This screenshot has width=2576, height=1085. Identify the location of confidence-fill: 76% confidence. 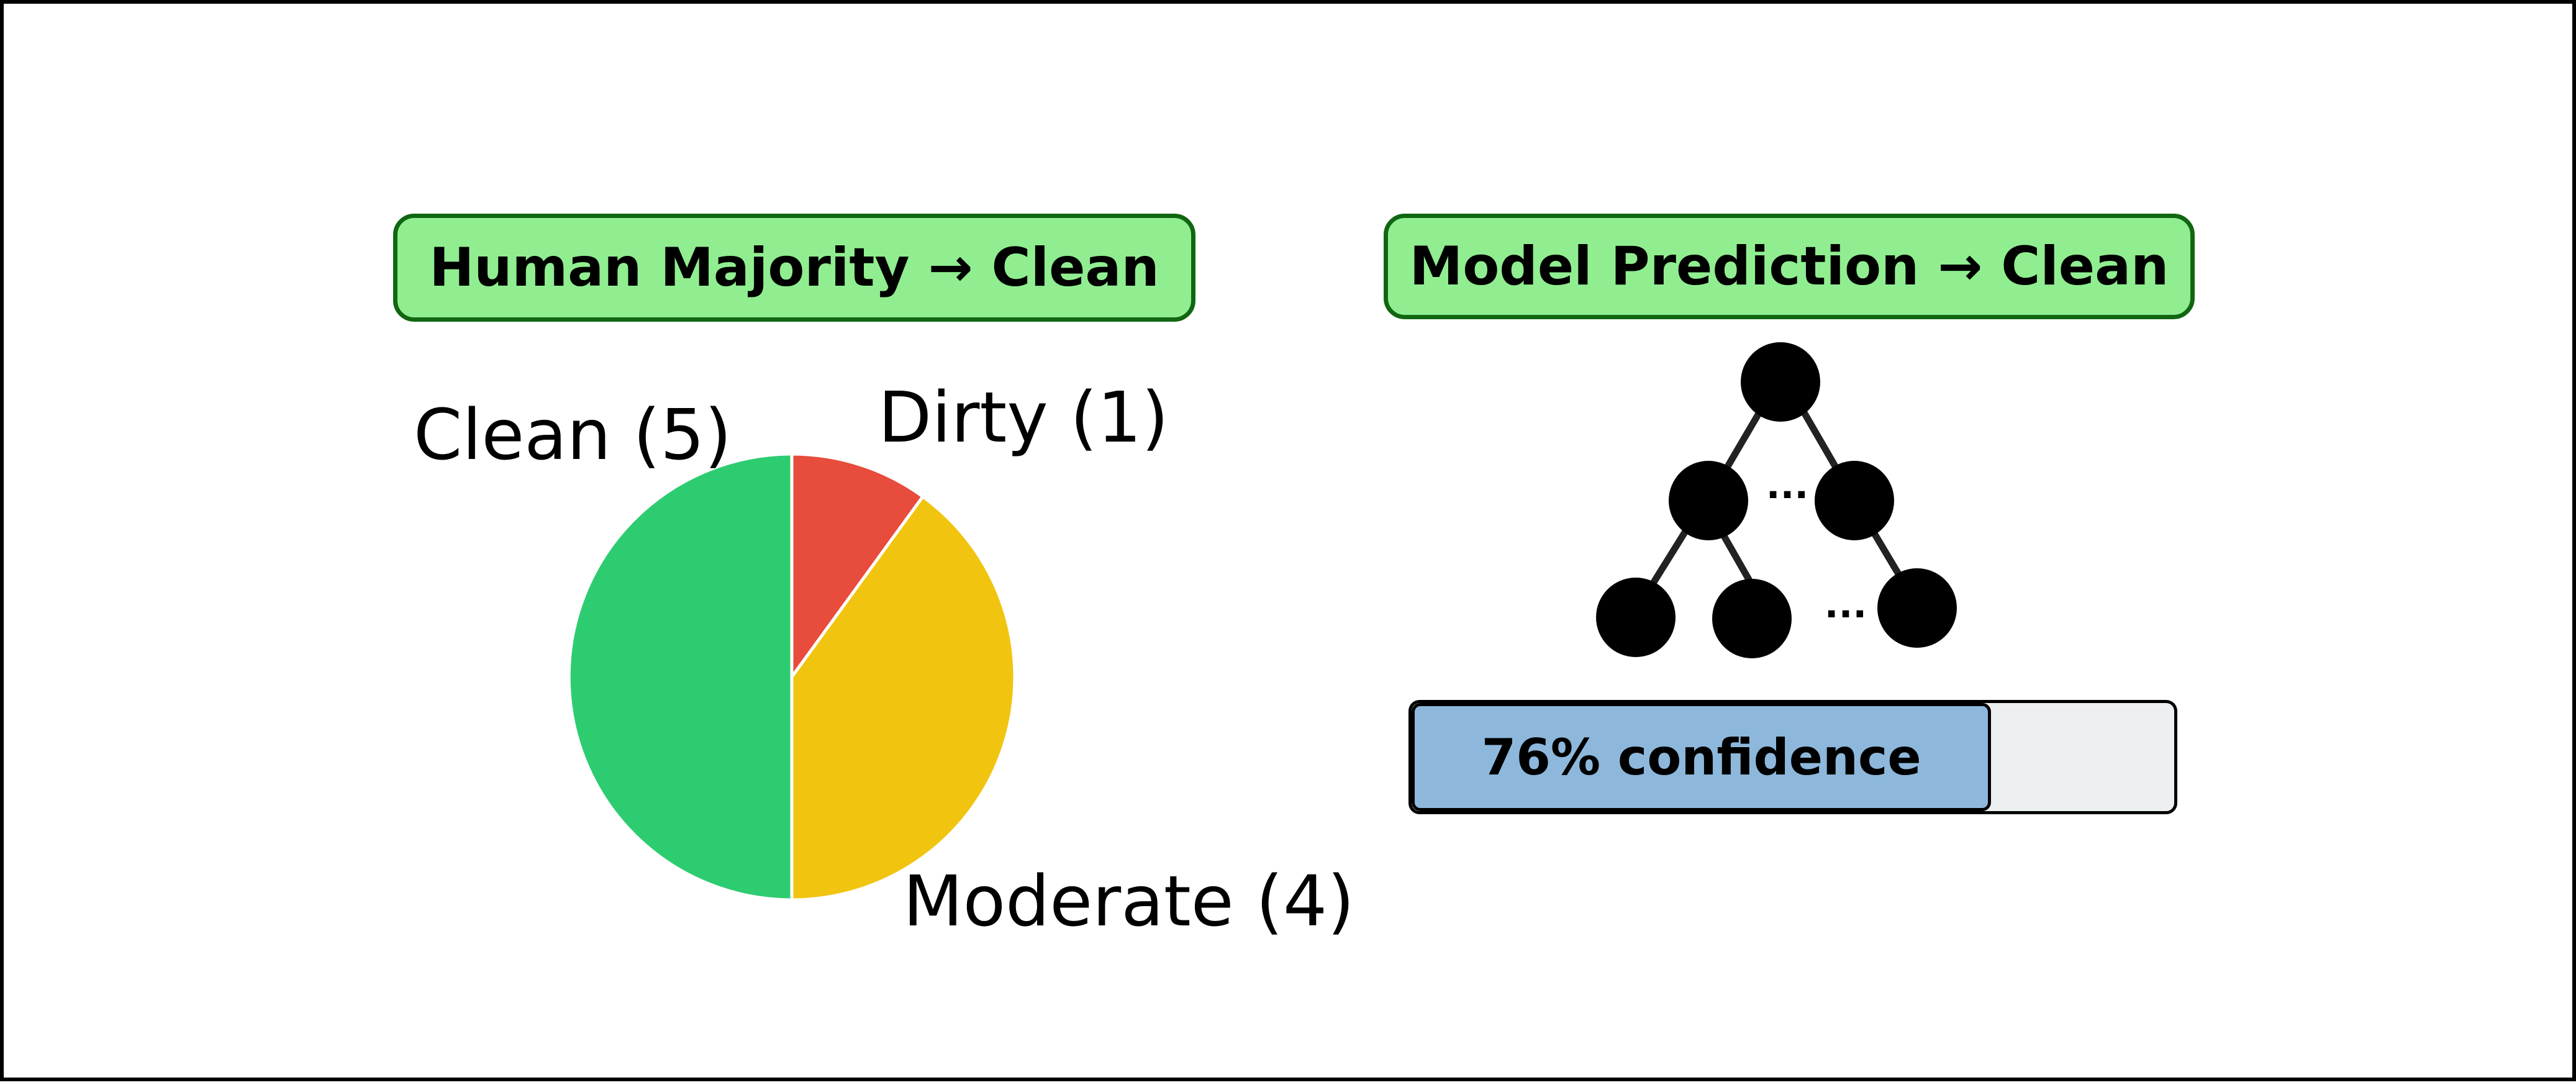
(1702, 757).